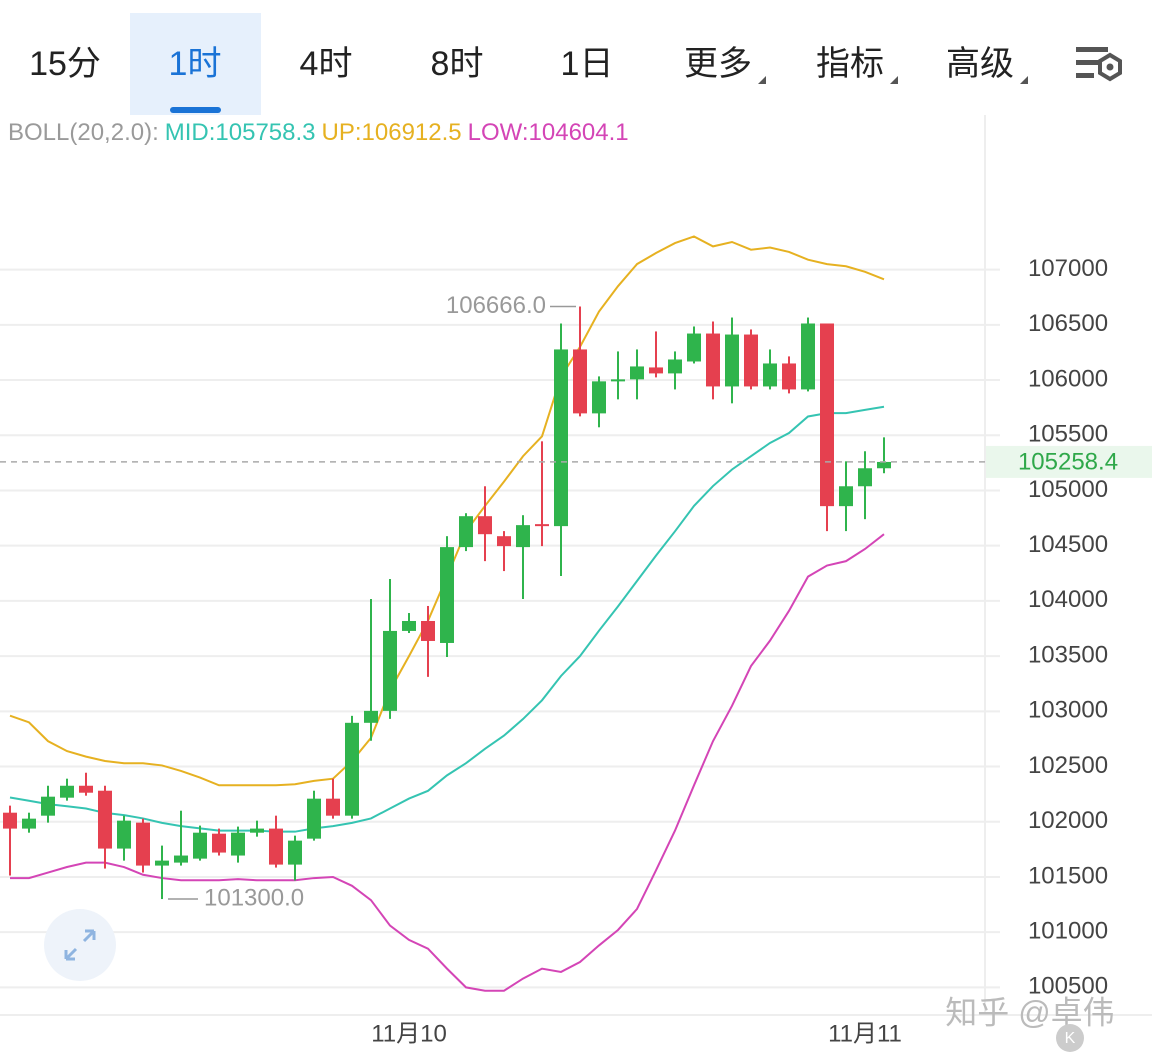 The image size is (1152, 1060). Describe the element at coordinates (548, 132) in the screenshot. I see `legend-entry: LOW:104604.1` at that location.